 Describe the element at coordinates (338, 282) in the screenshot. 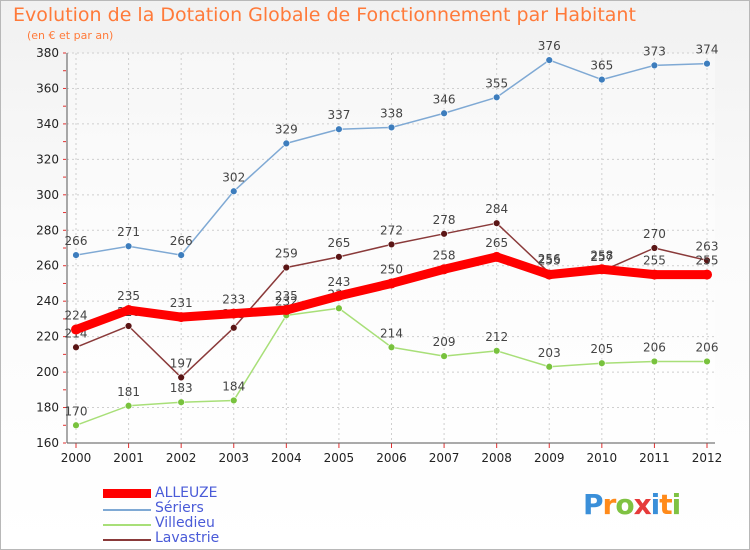

I see `data-label-alleuze: 243` at that location.